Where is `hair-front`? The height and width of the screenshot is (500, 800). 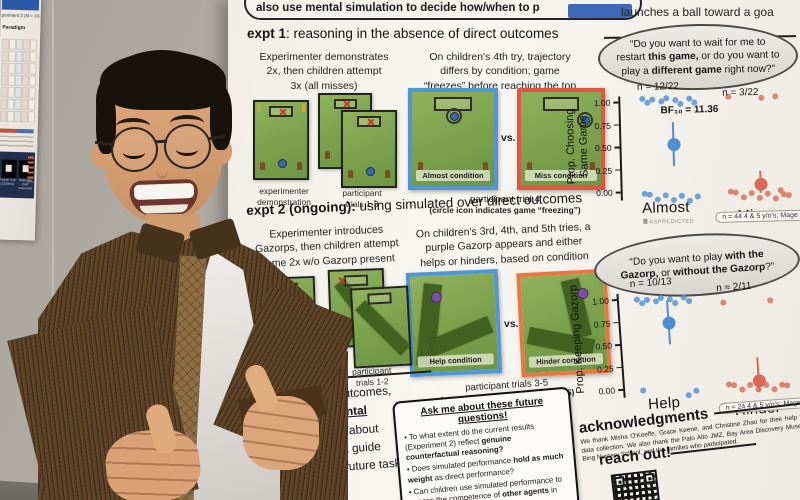
hair-front is located at coordinates (163, 81).